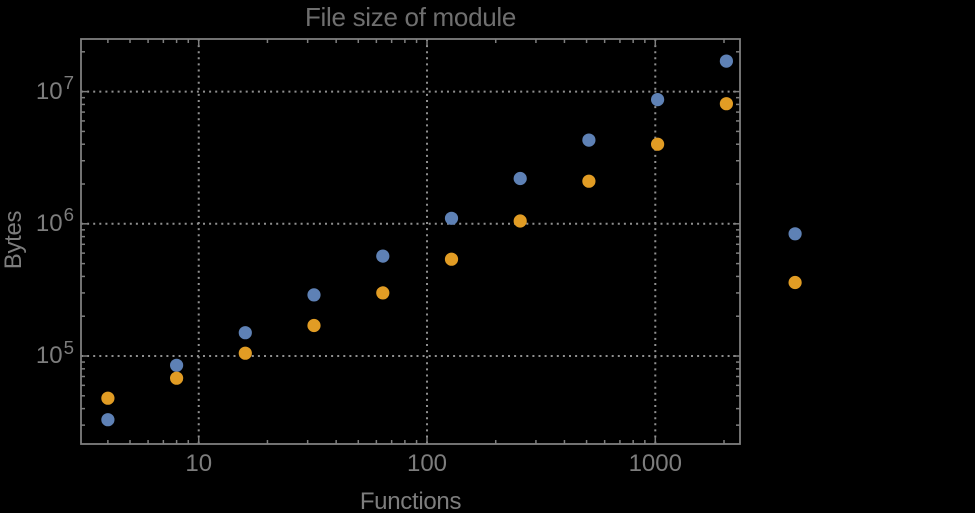 The width and height of the screenshot is (975, 513). Describe the element at coordinates (199, 463) in the screenshot. I see `x-tick-label: 10` at that location.